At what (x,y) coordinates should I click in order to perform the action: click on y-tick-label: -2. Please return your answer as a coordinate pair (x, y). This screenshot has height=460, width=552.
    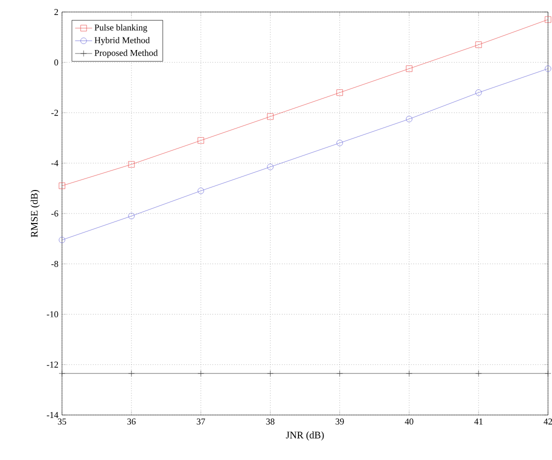
    Looking at the image, I should click on (54, 113).